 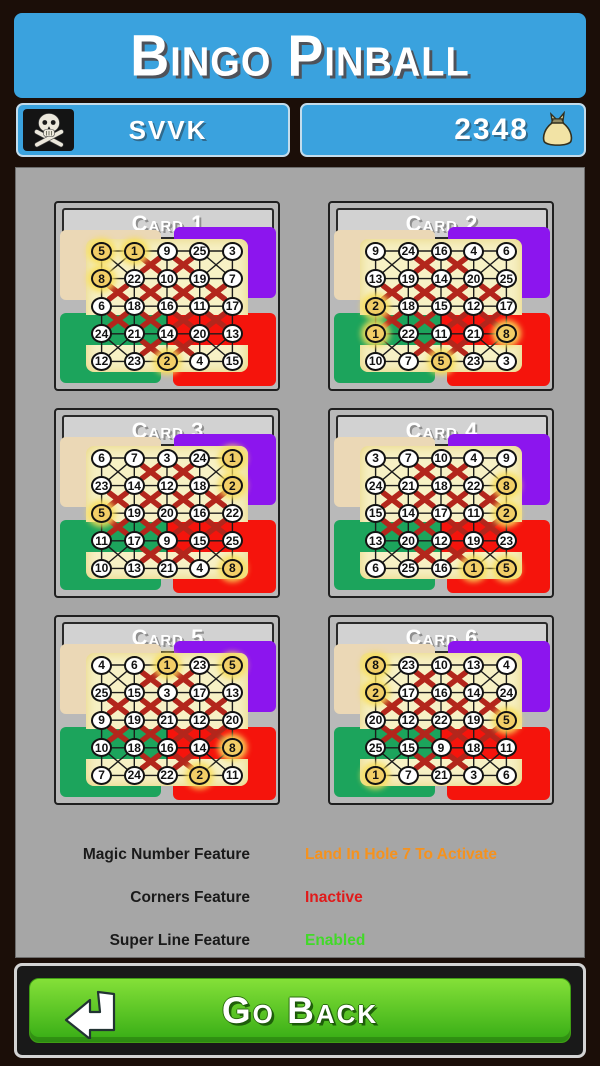 I want to click on player-name: SVVK, so click(x=168, y=129).